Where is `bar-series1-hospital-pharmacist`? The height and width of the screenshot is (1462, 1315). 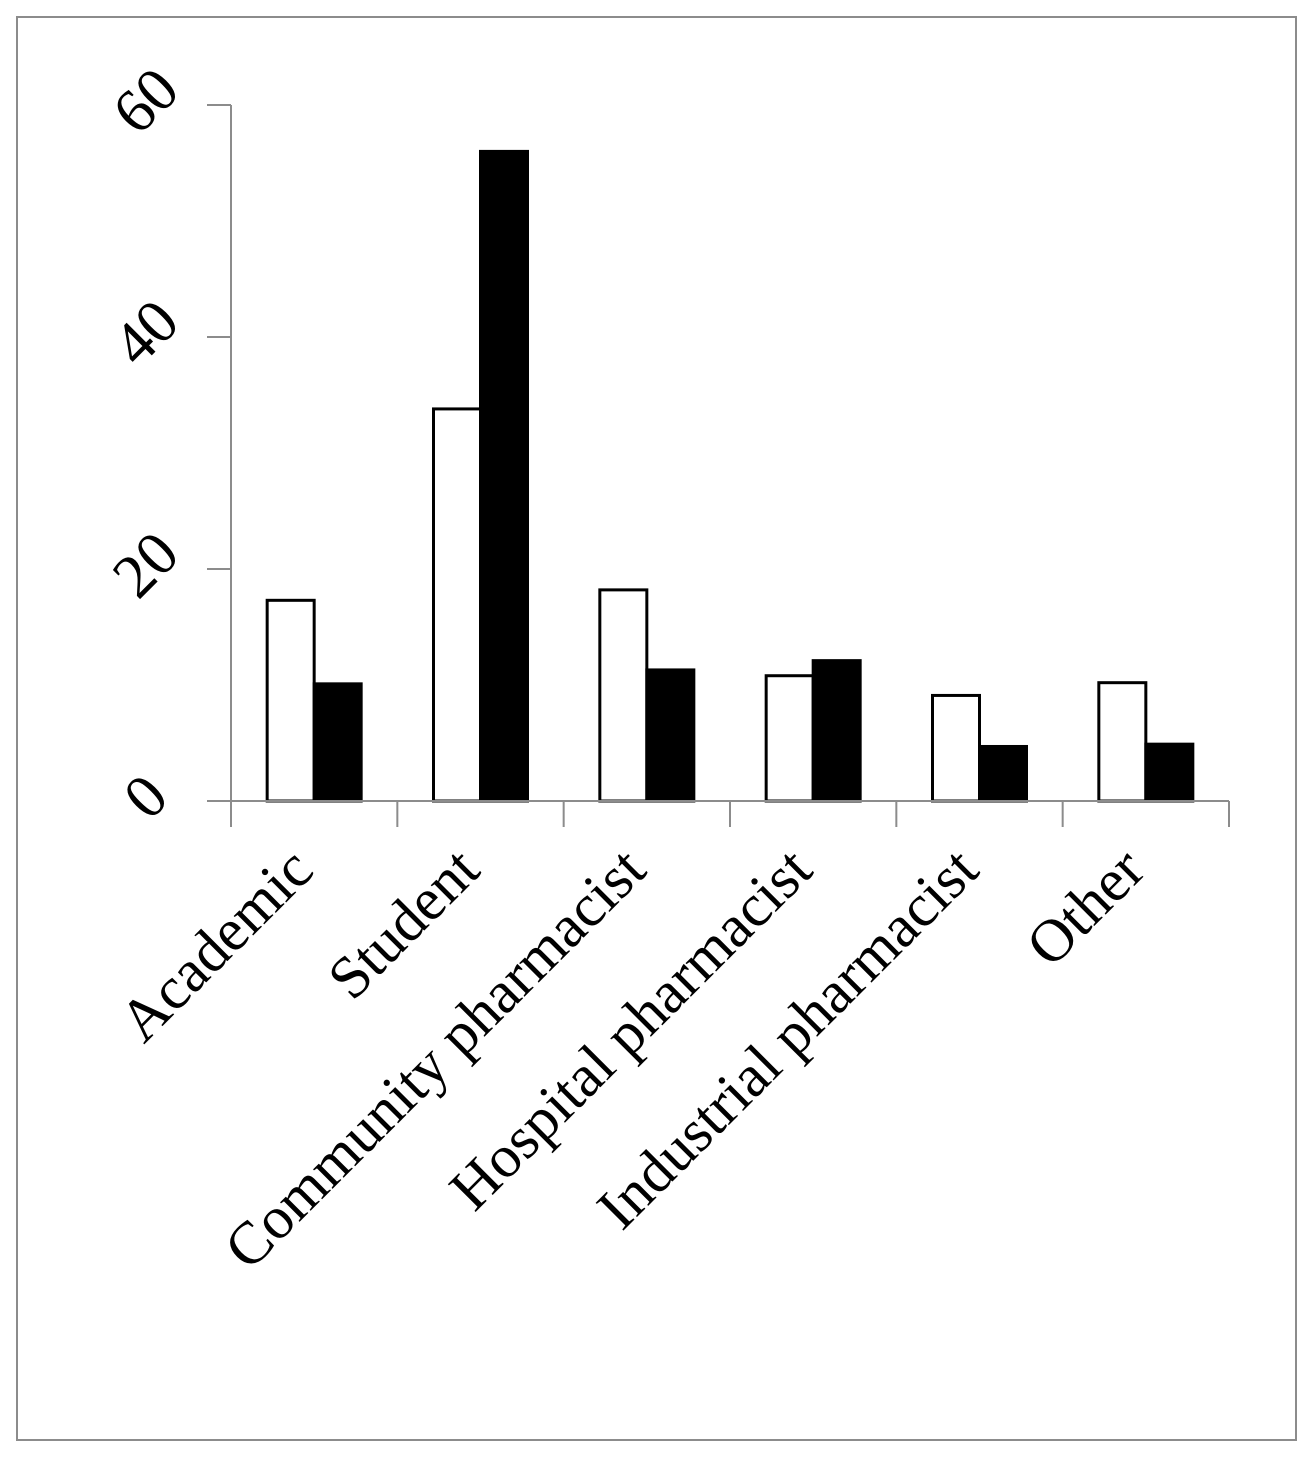 bar-series1-hospital-pharmacist is located at coordinates (789, 738).